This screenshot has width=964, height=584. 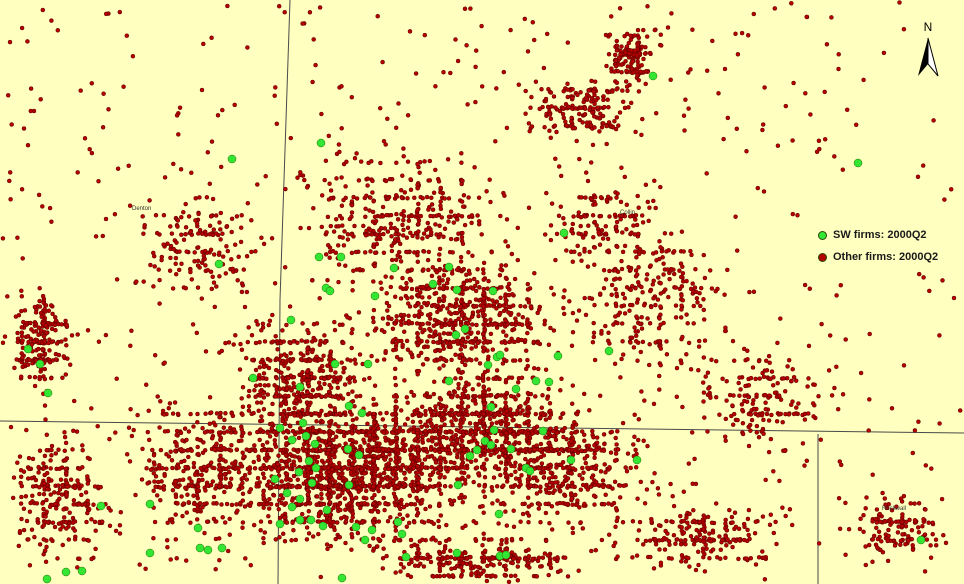 I want to click on north-arrow-icon, so click(x=928, y=57).